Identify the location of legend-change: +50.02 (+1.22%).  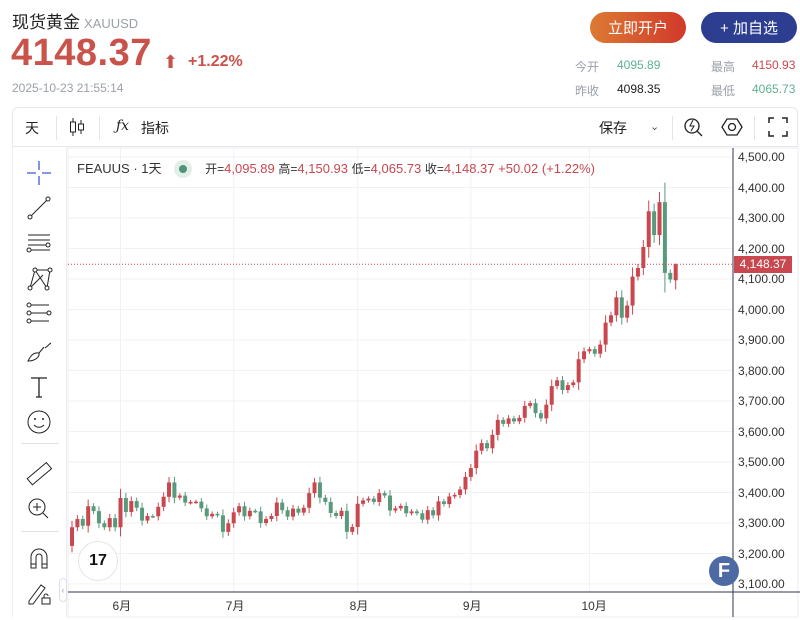
(546, 168).